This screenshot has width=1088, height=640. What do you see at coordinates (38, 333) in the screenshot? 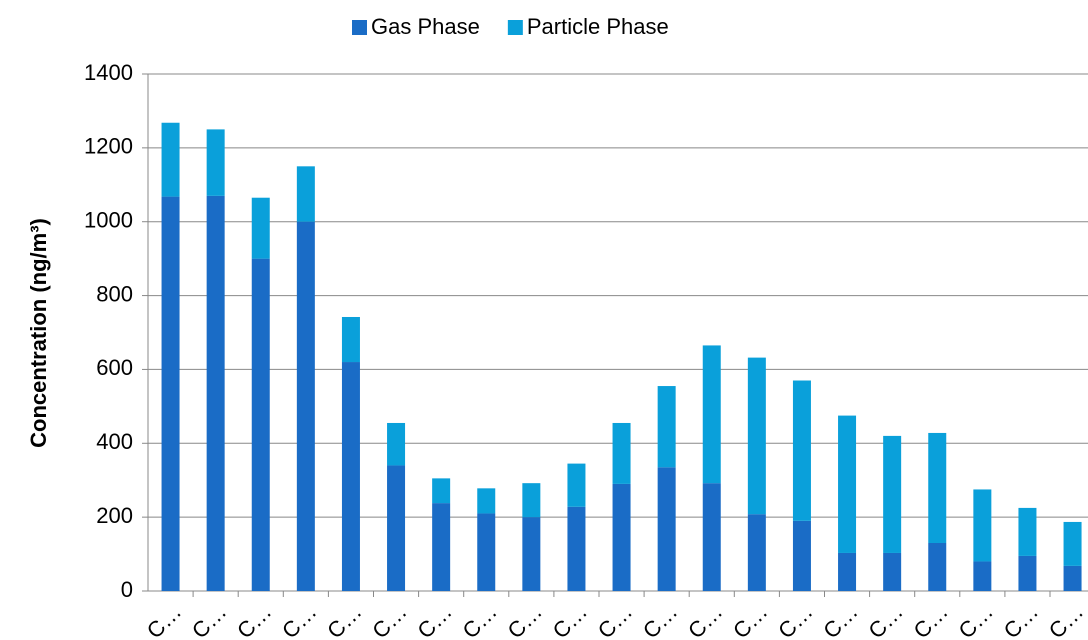
I see `y-axis-label: Concentration (ng/m³)` at bounding box center [38, 333].